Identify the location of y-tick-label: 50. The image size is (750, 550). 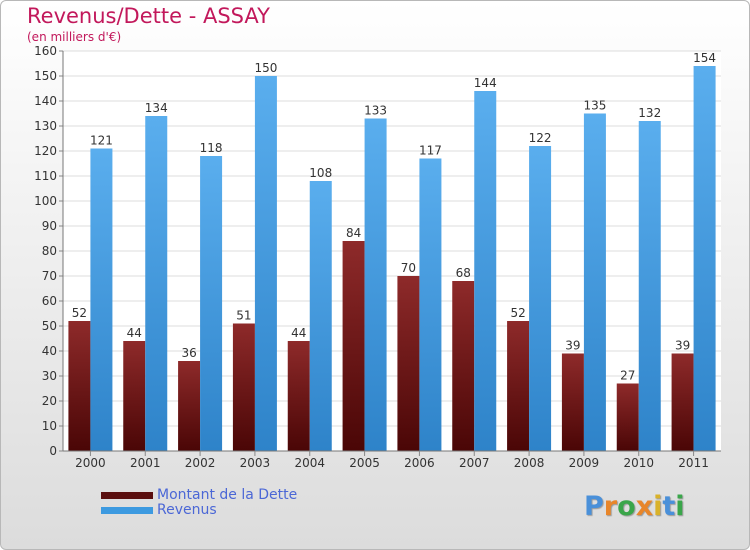
(49, 326).